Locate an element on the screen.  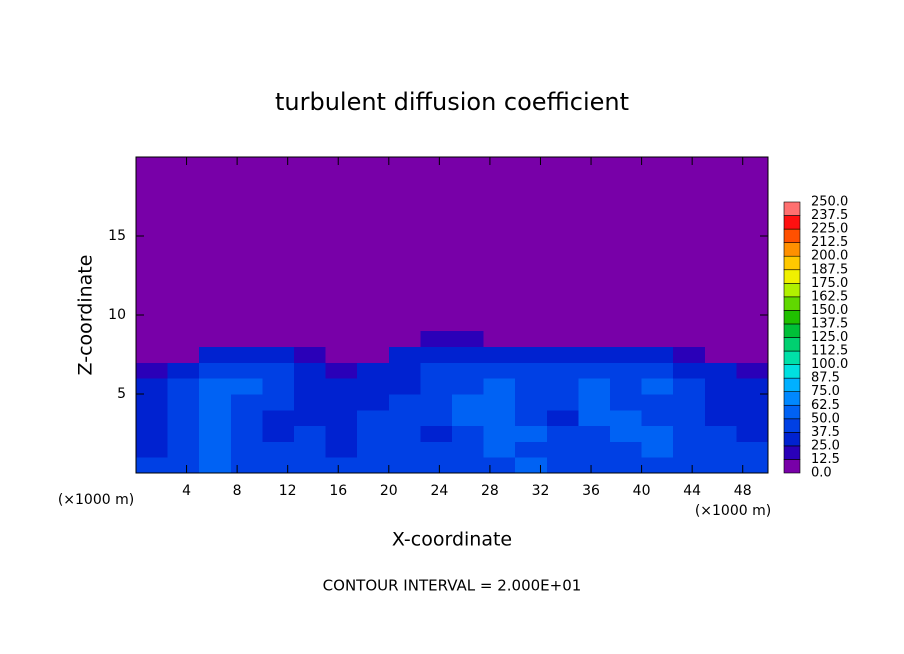
colorbar-label: 0.0 is located at coordinates (821, 473).